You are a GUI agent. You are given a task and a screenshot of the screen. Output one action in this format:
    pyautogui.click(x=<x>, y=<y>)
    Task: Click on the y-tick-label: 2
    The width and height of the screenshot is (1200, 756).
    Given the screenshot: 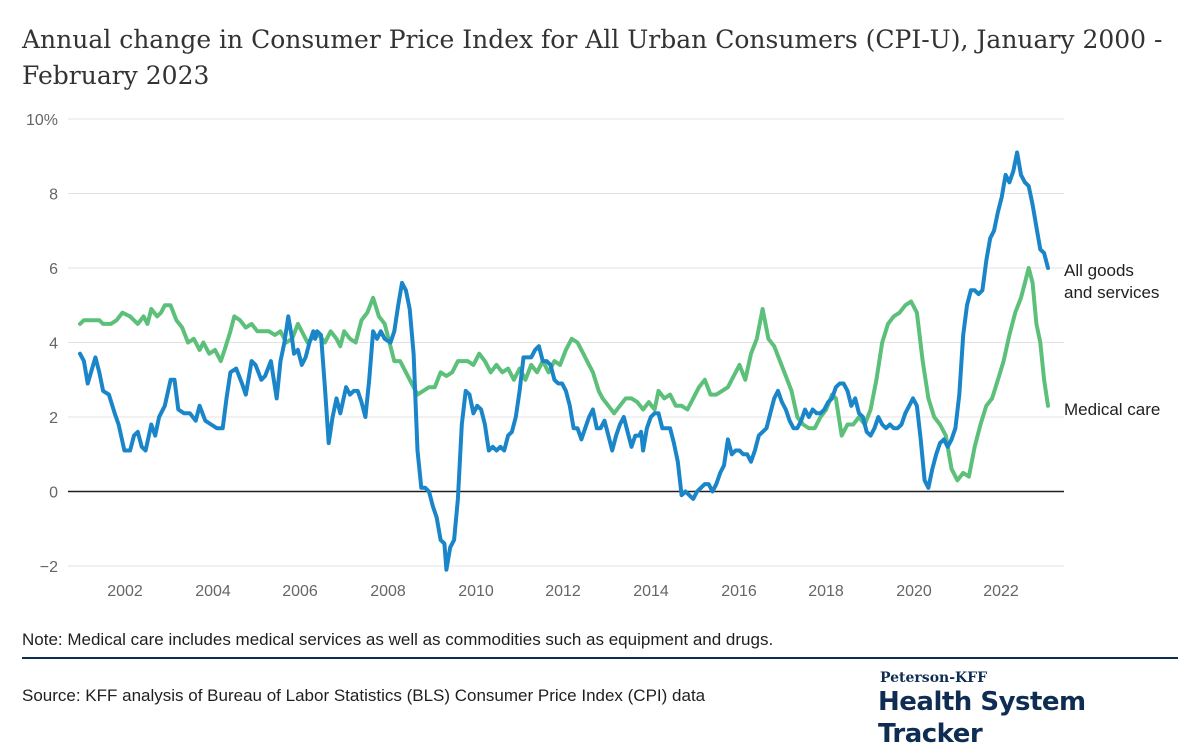 What is the action you would take?
    pyautogui.click(x=53, y=418)
    